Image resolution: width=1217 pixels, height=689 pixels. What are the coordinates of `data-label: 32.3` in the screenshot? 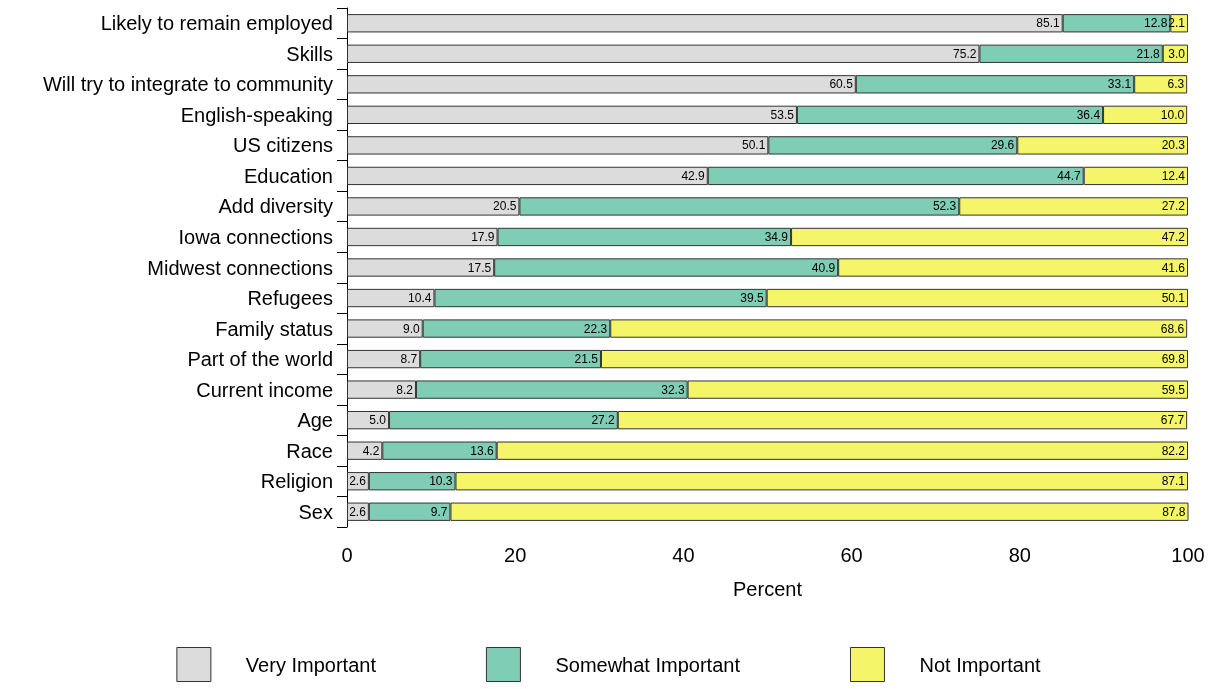 It's located at (673, 389).